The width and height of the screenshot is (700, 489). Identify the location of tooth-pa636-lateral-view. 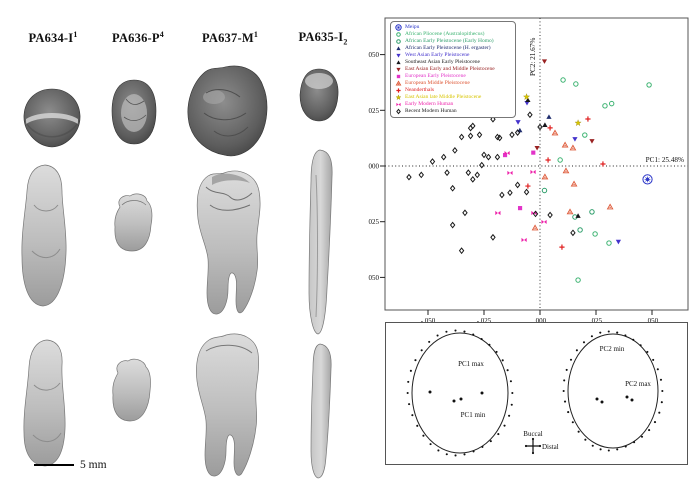
(133, 222).